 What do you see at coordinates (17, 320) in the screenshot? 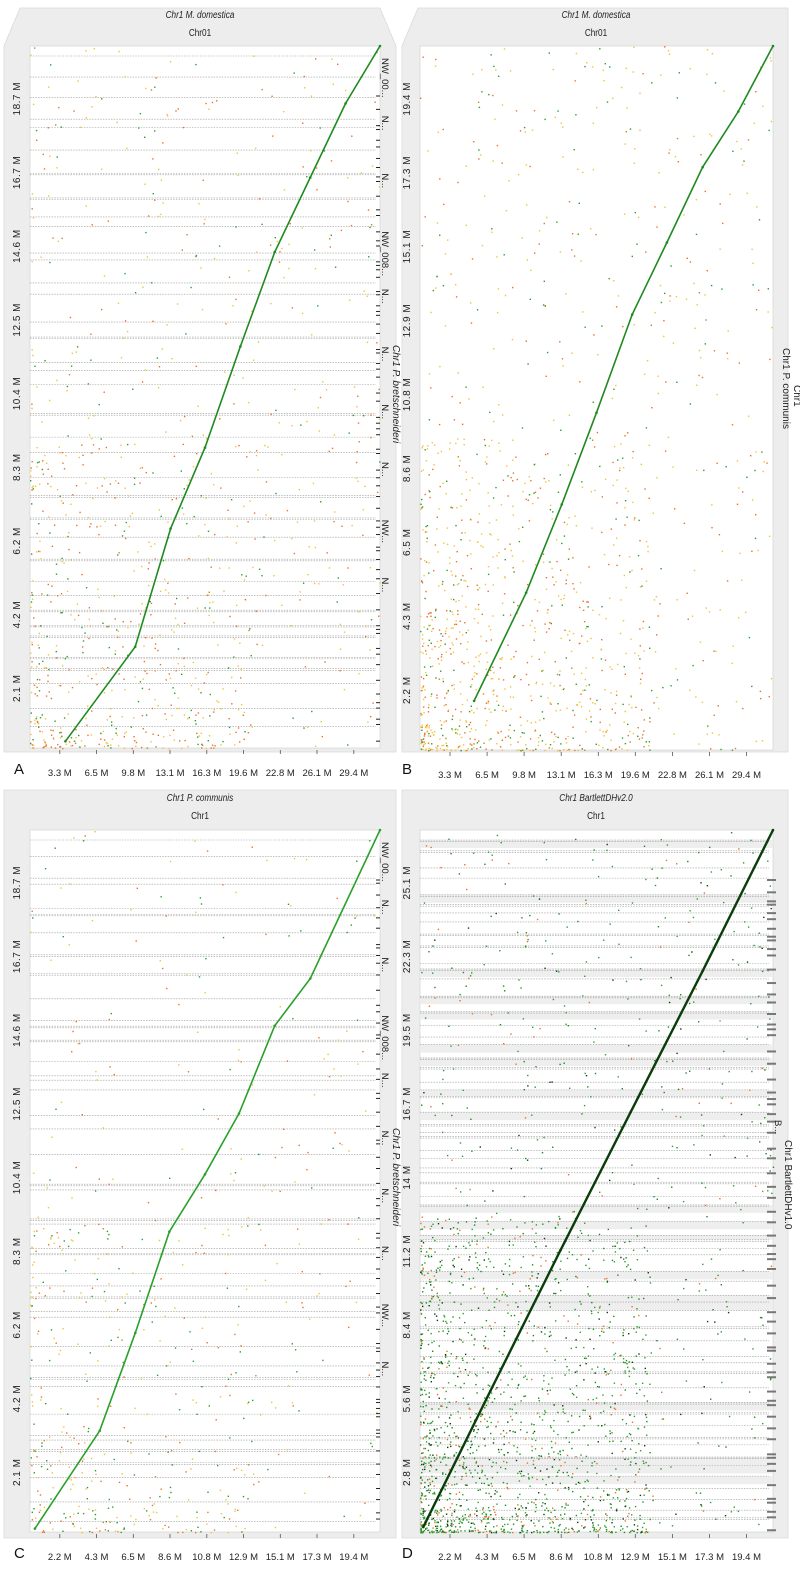
I see `panel-a-y-tick-label: 12.5 M` at bounding box center [17, 320].